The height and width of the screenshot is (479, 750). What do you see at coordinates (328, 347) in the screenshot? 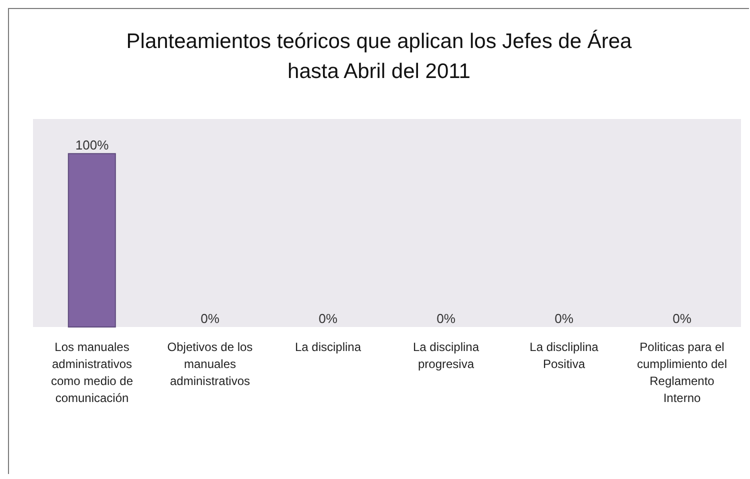
I see `x-tick-label: La disciplina` at bounding box center [328, 347].